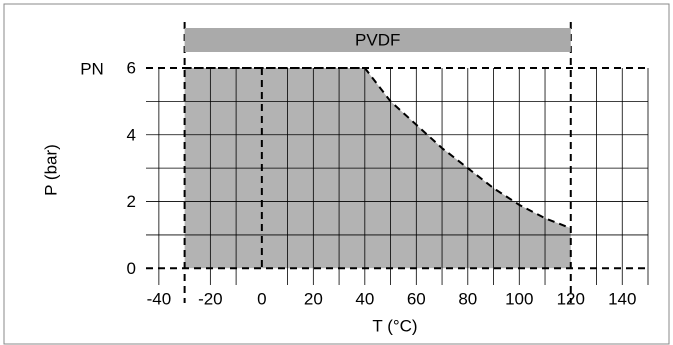  What do you see at coordinates (313, 298) in the screenshot?
I see `x-tick-label: 20` at bounding box center [313, 298].